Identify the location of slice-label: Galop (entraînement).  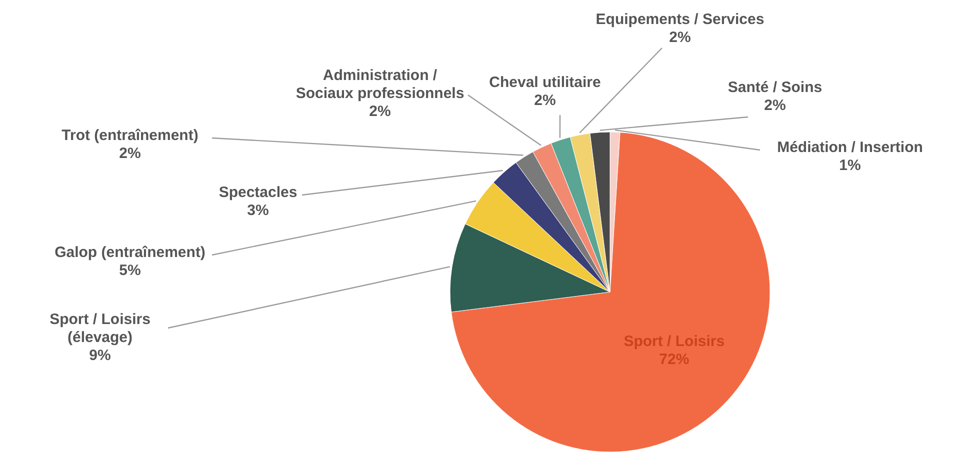
(130, 252).